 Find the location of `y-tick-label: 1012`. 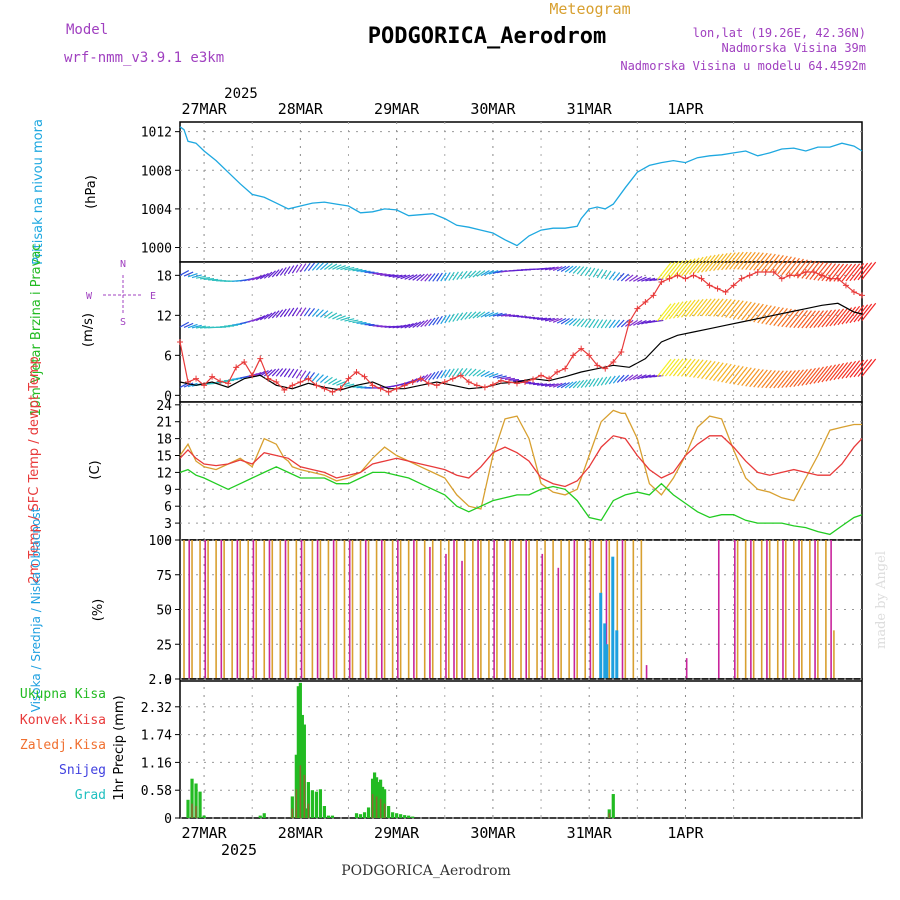

y-tick-label: 1012 is located at coordinates (156, 133).